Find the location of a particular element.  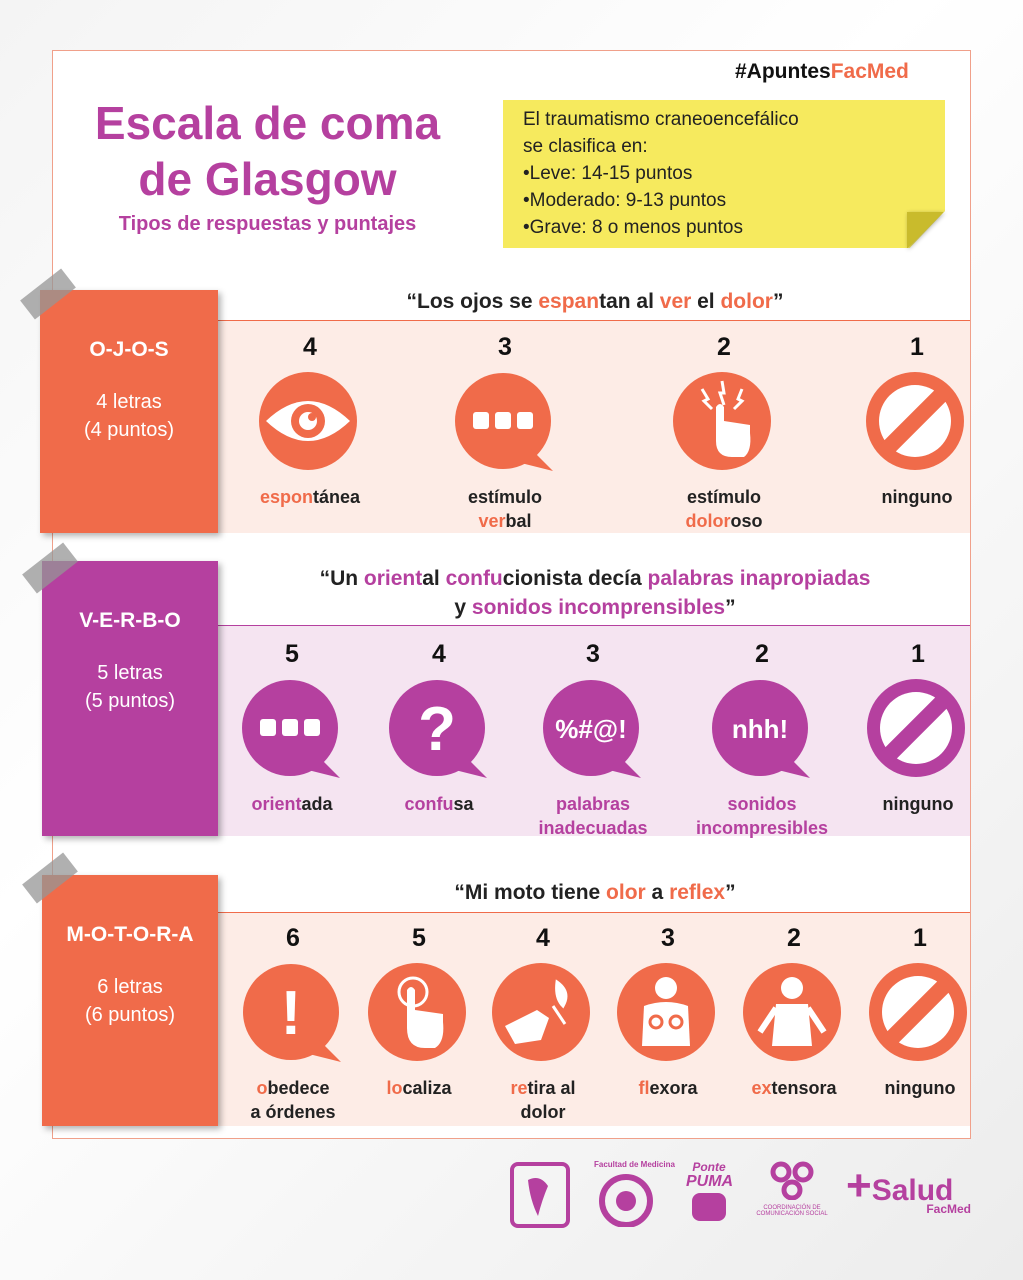

letters-count: 6 letras is located at coordinates (130, 987).